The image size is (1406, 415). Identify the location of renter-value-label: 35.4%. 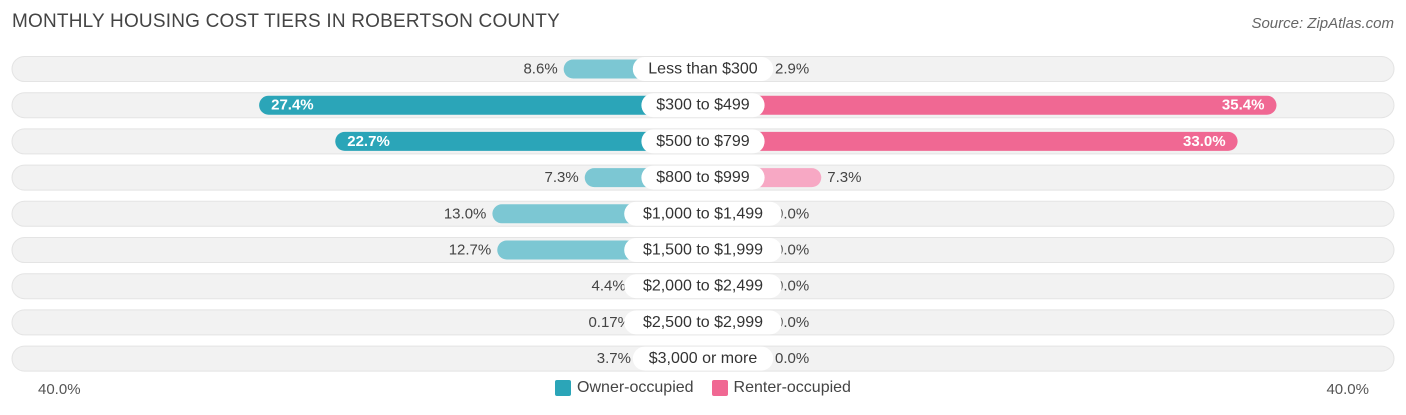
(1243, 105).